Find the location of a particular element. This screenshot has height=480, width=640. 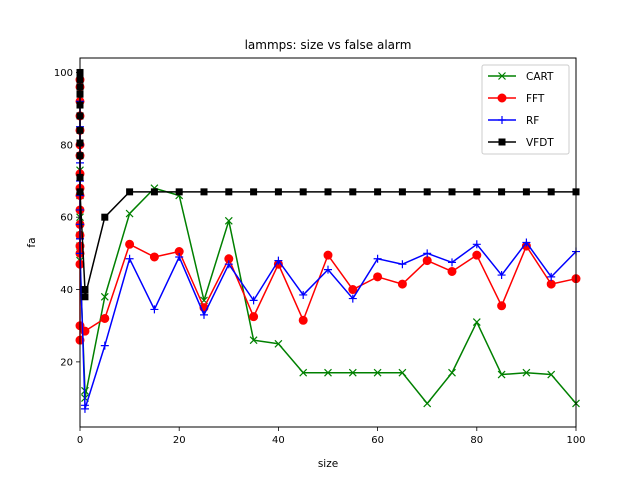

legend-item-cart: CART is located at coordinates (521, 77).